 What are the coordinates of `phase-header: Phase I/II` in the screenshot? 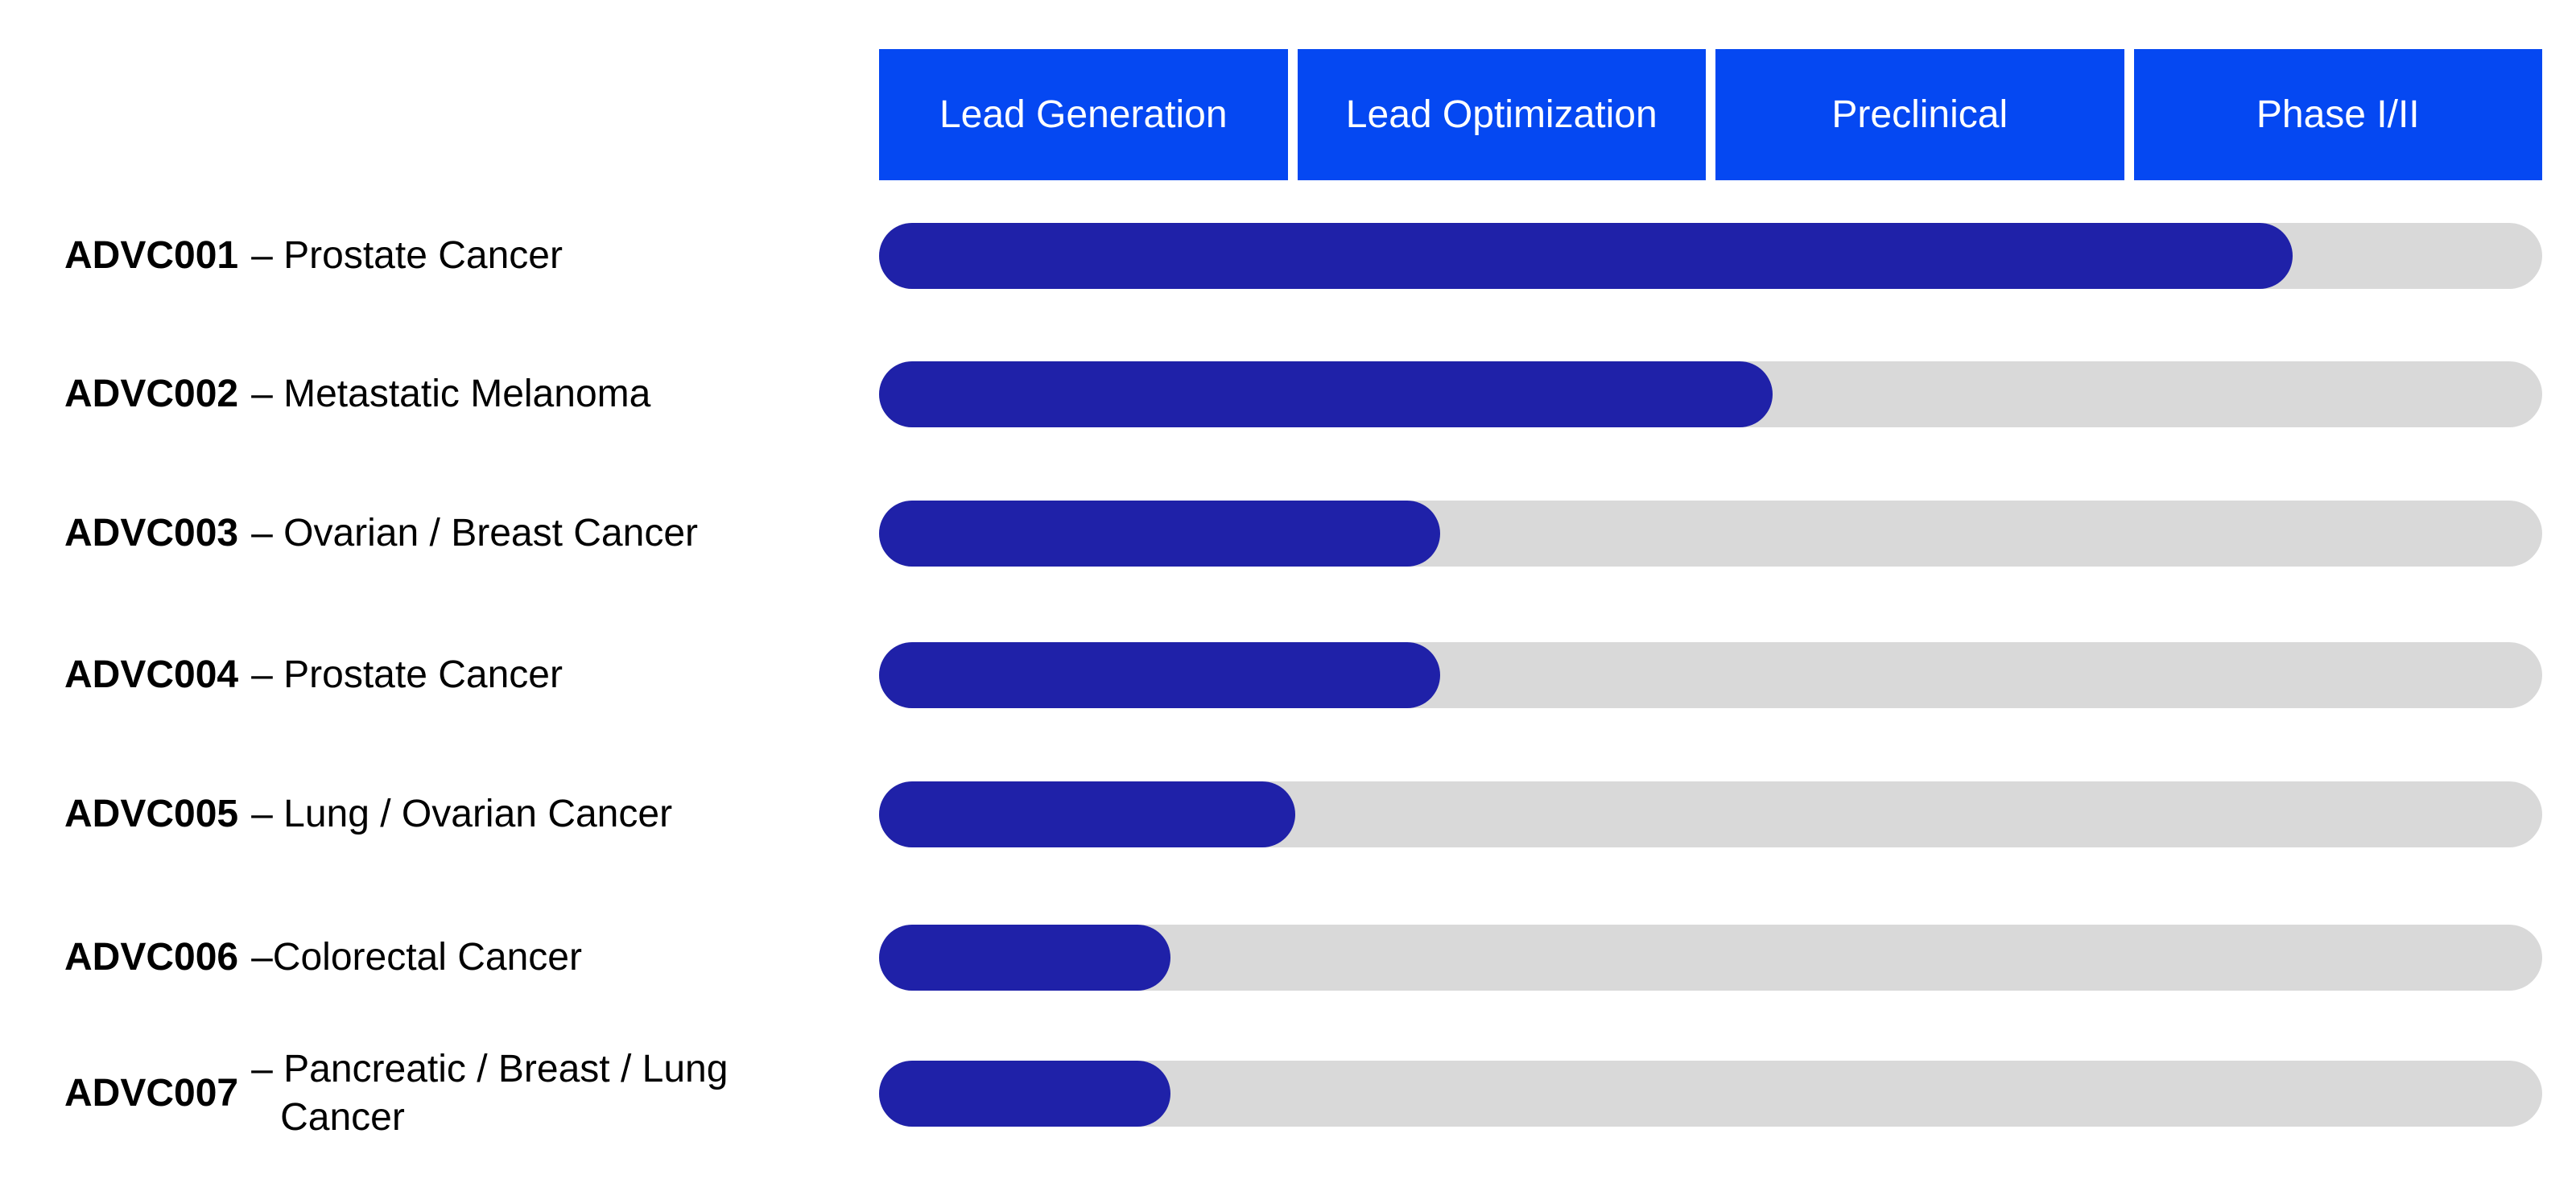 It's located at (2337, 115).